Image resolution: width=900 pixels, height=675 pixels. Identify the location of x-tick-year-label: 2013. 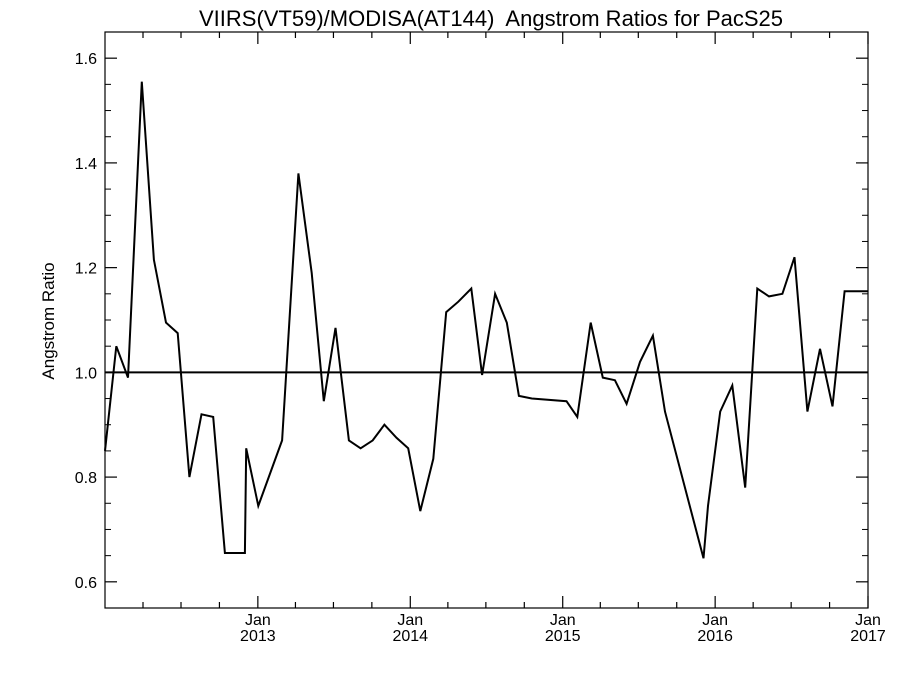
(258, 636).